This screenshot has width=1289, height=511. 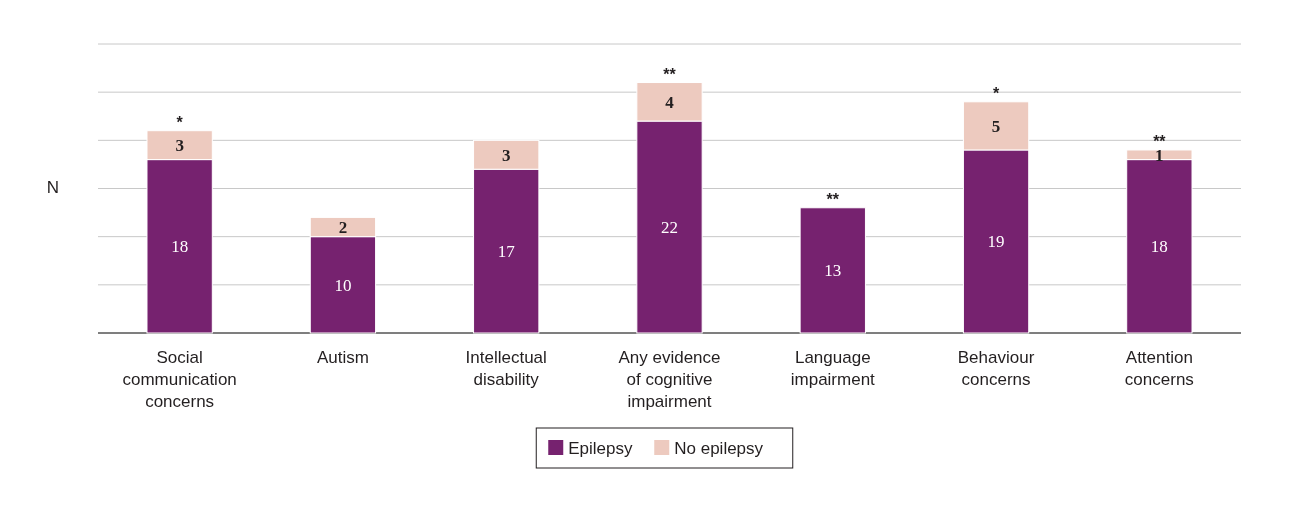 I want to click on bar, so click(x=832, y=270).